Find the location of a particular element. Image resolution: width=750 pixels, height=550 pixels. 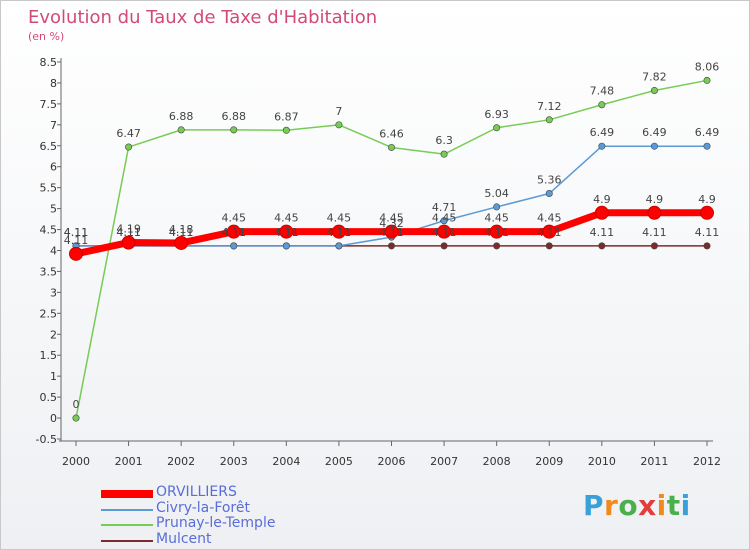

x-tick-label: 2003 is located at coordinates (234, 461).